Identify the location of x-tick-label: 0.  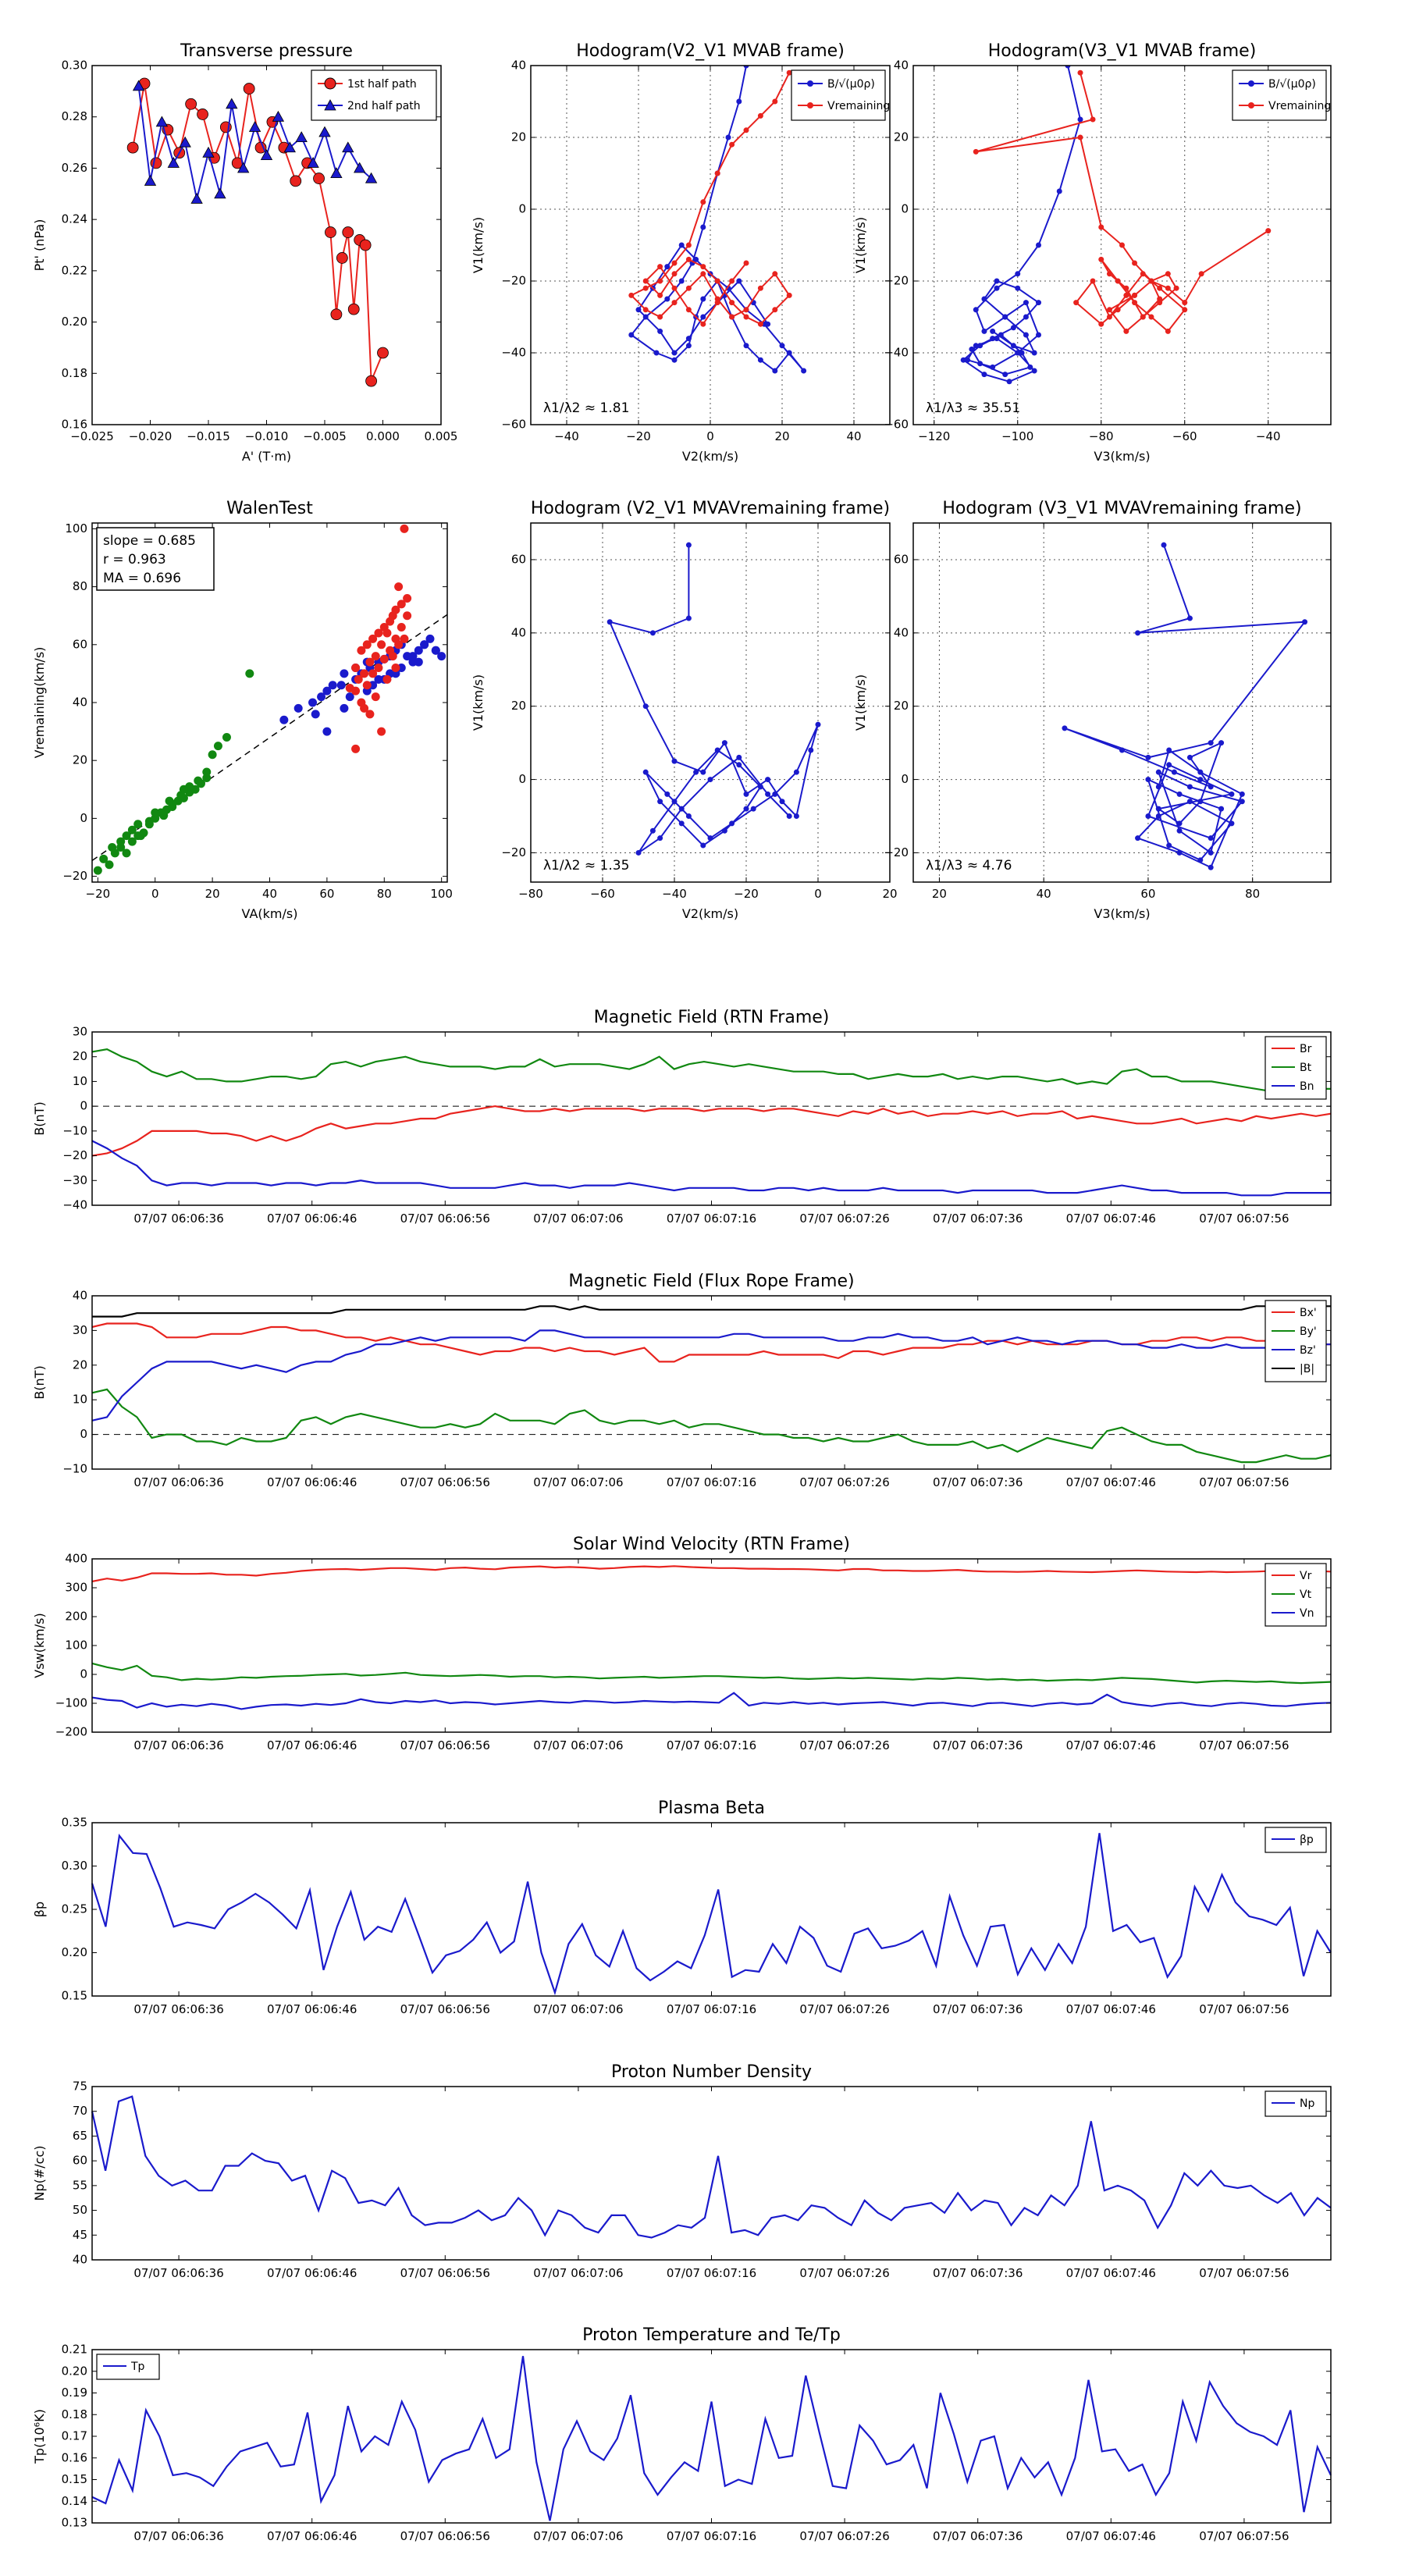
(710, 436).